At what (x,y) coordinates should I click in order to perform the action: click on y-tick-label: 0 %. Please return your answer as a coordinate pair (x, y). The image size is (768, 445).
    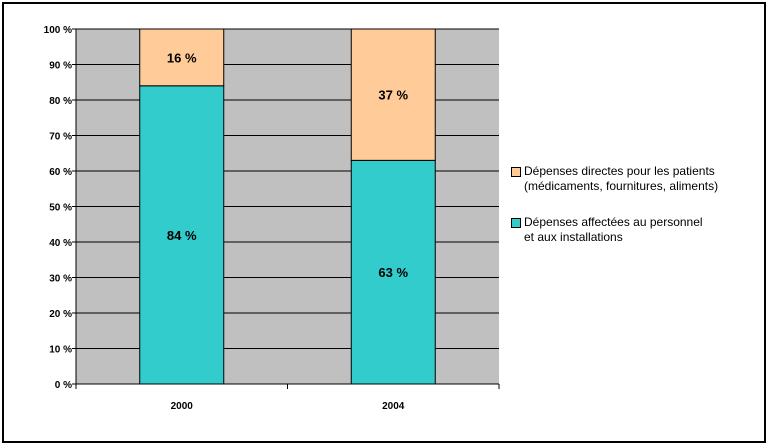
    Looking at the image, I should click on (63, 385).